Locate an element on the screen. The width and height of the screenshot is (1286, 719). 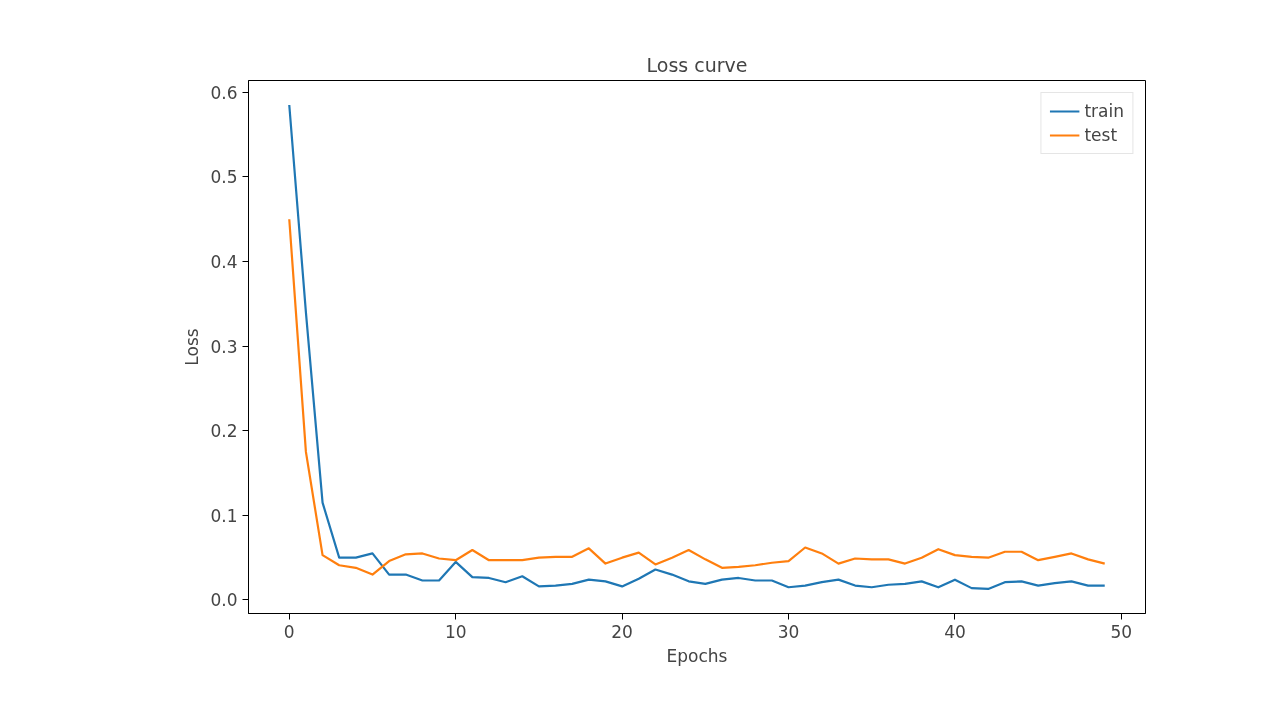
chart-title: Loss curve is located at coordinates (697, 64).